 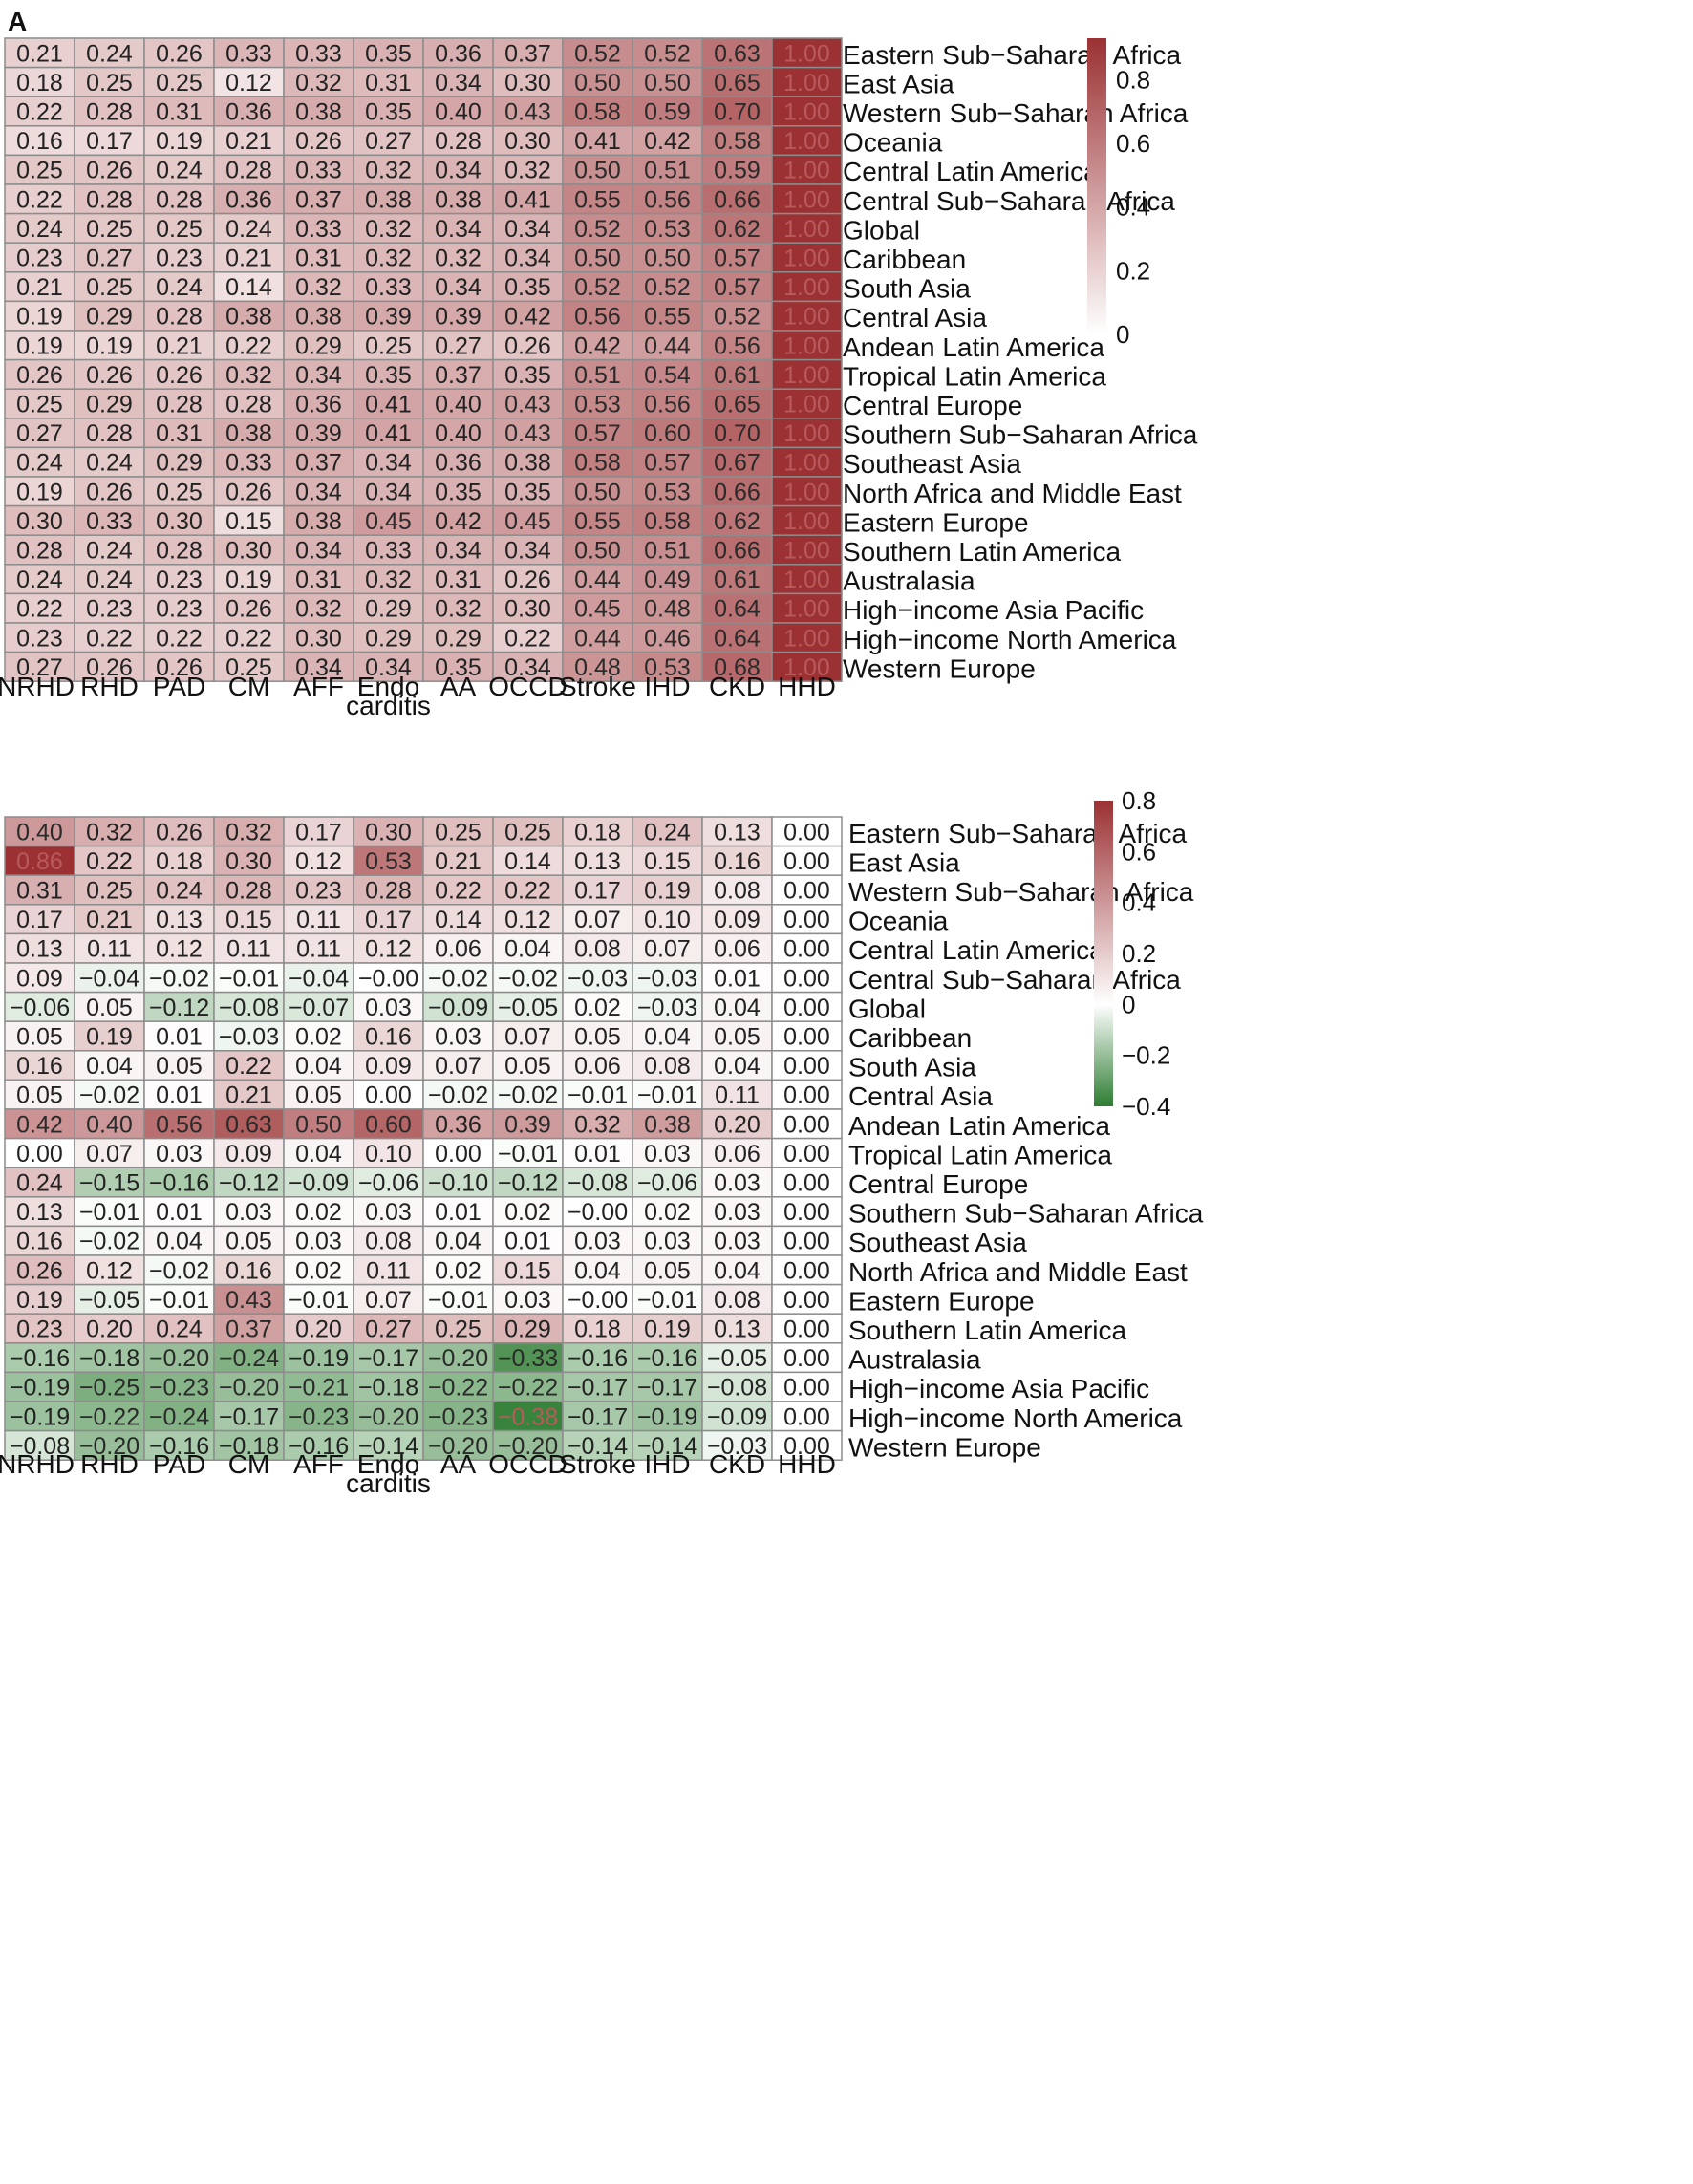 I want to click on cell-value-label: 0.25, so click(x=458, y=1330).